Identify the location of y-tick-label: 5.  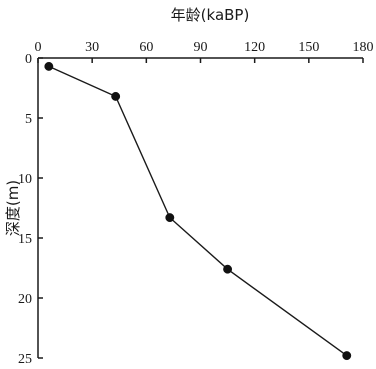
(28, 119).